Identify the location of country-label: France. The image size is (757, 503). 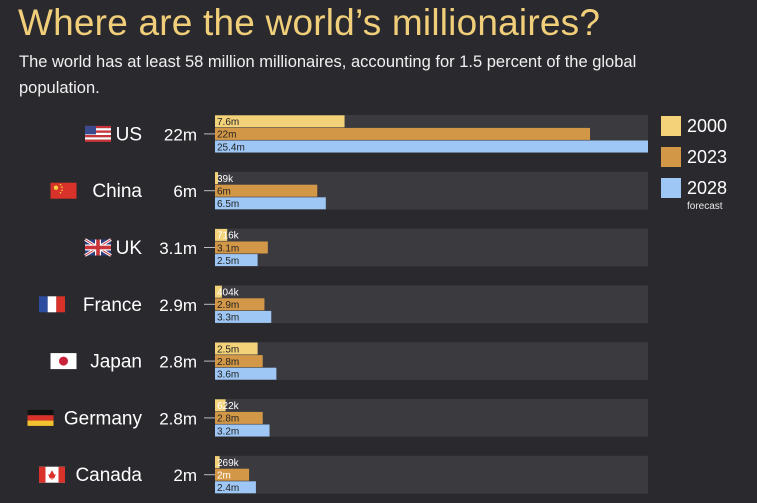
(112, 305).